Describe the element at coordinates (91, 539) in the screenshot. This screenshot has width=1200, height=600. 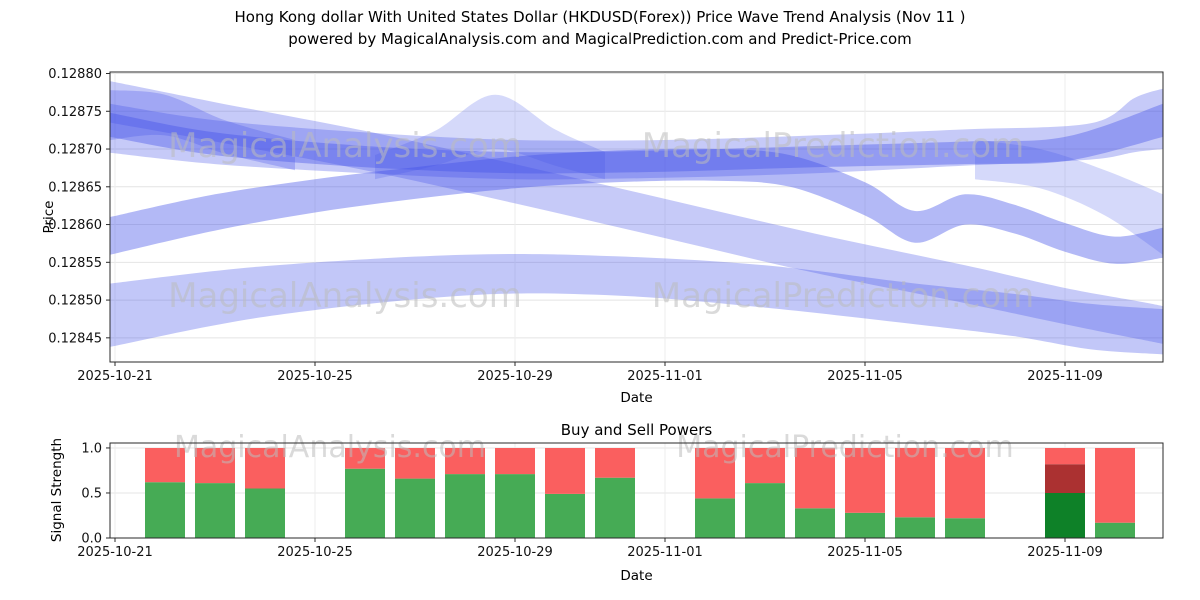
I see `y-tick-label: 0.0` at that location.